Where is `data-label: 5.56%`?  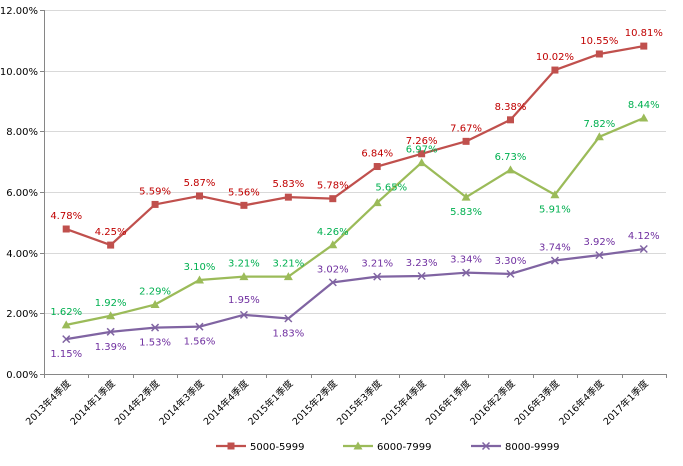 data-label: 5.56% is located at coordinates (244, 192).